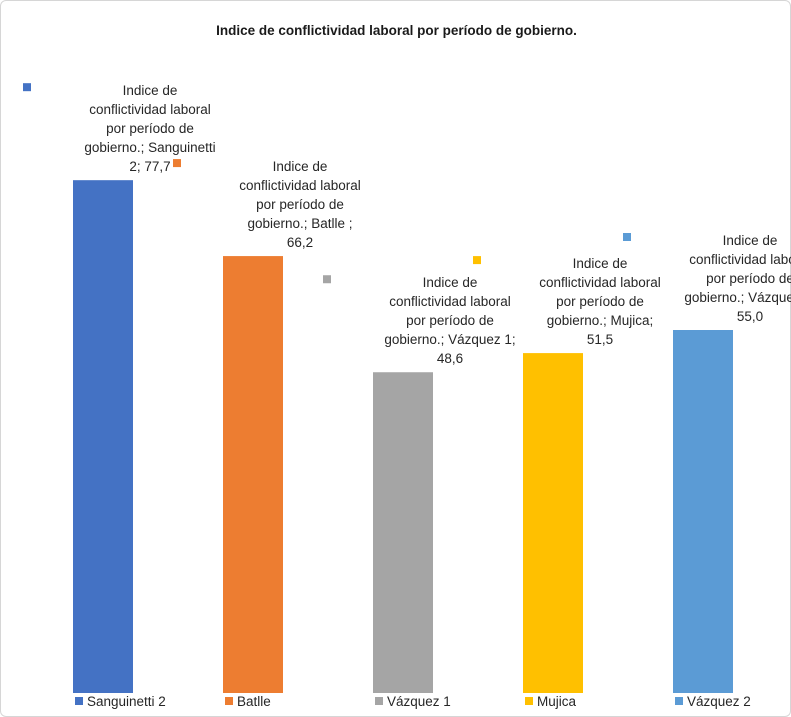 The image size is (791, 717). What do you see at coordinates (449, 339) in the screenshot?
I see `data-label-line: gobierno.; Vázquez 1;` at bounding box center [449, 339].